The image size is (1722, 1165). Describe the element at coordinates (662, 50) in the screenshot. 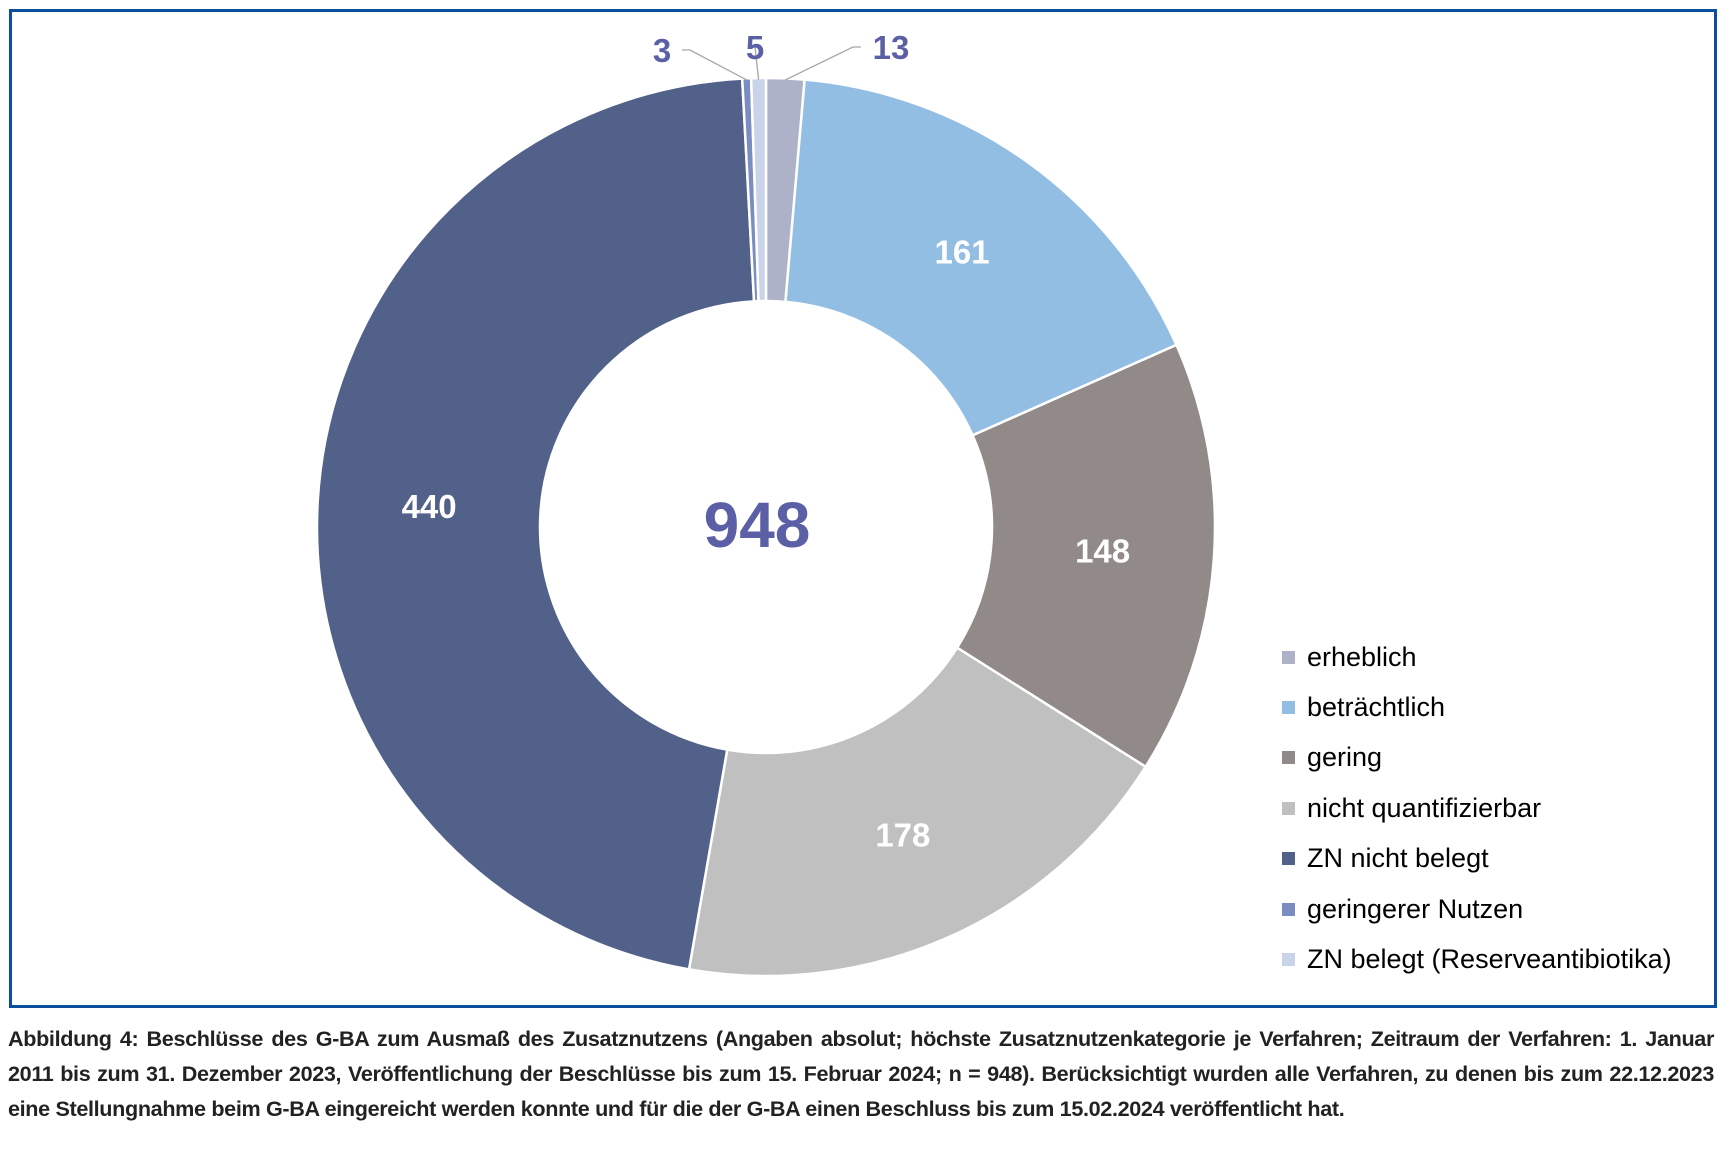

I see `data-label: 3` at that location.